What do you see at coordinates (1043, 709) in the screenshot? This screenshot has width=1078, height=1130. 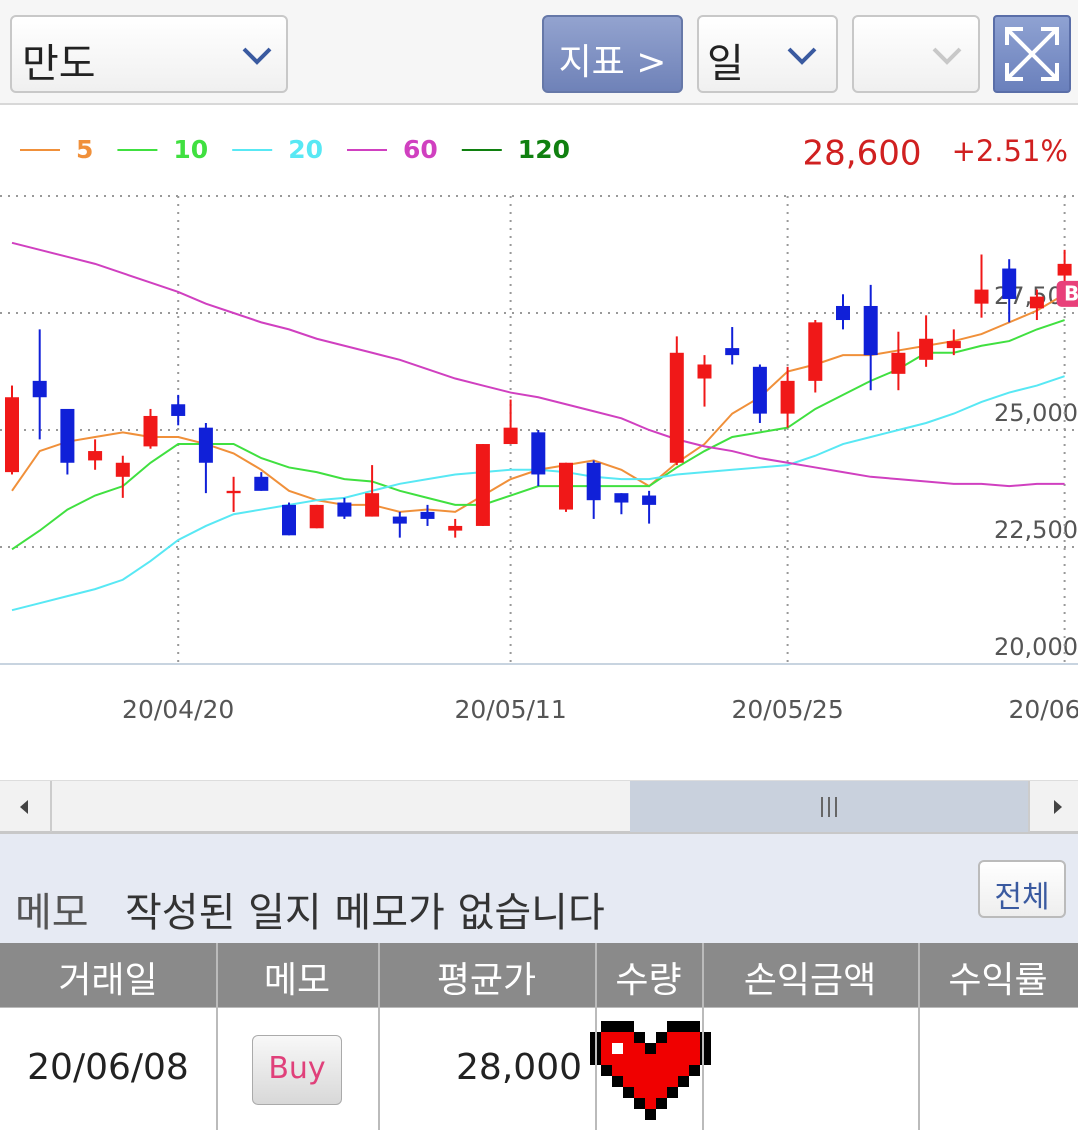 I see `x-tick-label: 20/06/08` at bounding box center [1043, 709].